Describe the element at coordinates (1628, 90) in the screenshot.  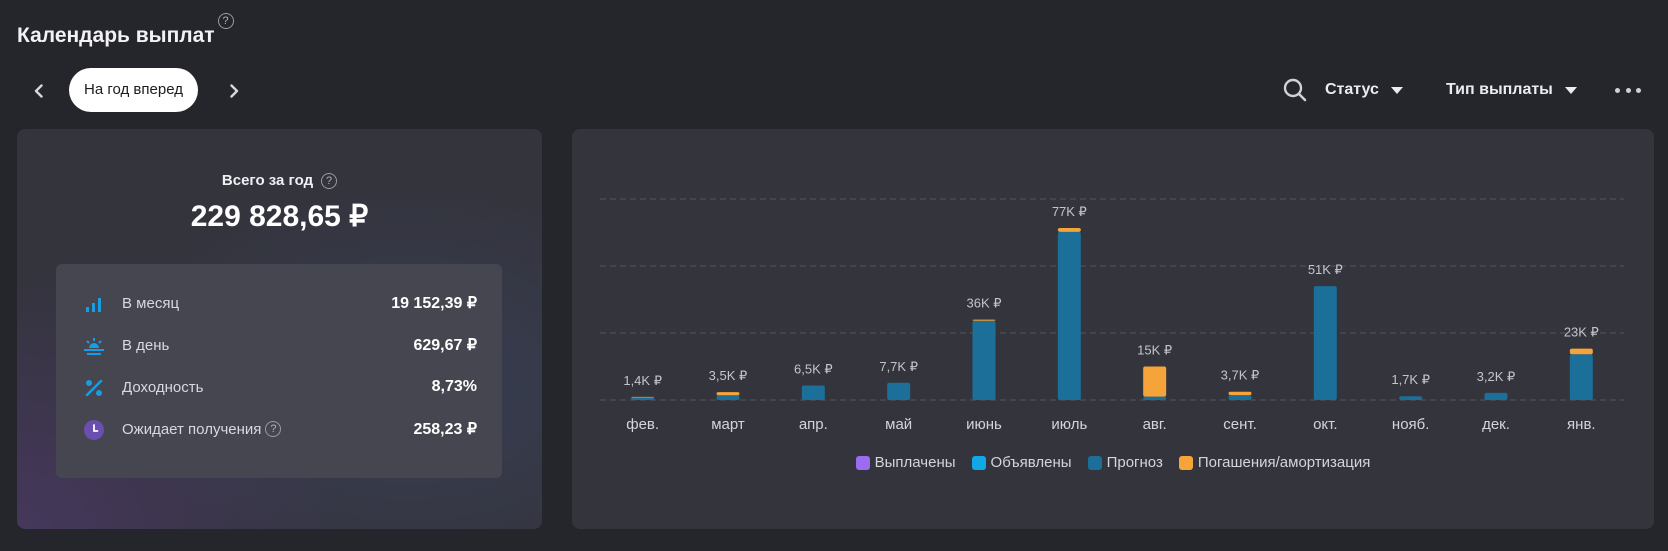
I see `more-options-button` at that location.